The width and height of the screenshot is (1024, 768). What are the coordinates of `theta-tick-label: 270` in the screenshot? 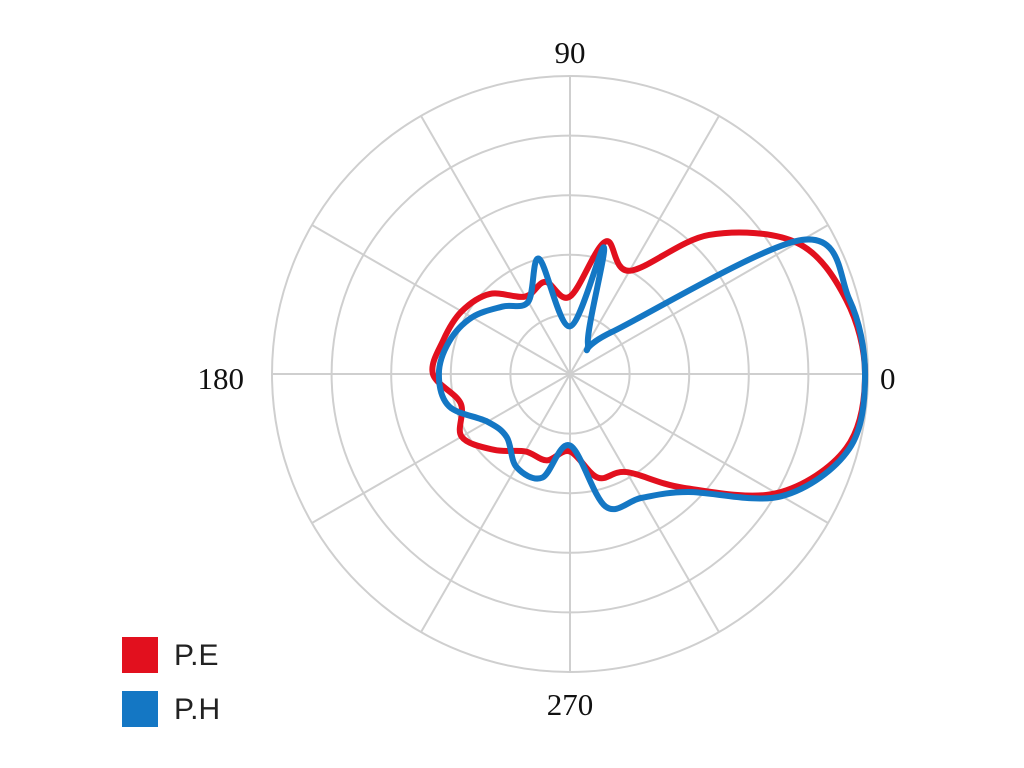 It's located at (570, 704).